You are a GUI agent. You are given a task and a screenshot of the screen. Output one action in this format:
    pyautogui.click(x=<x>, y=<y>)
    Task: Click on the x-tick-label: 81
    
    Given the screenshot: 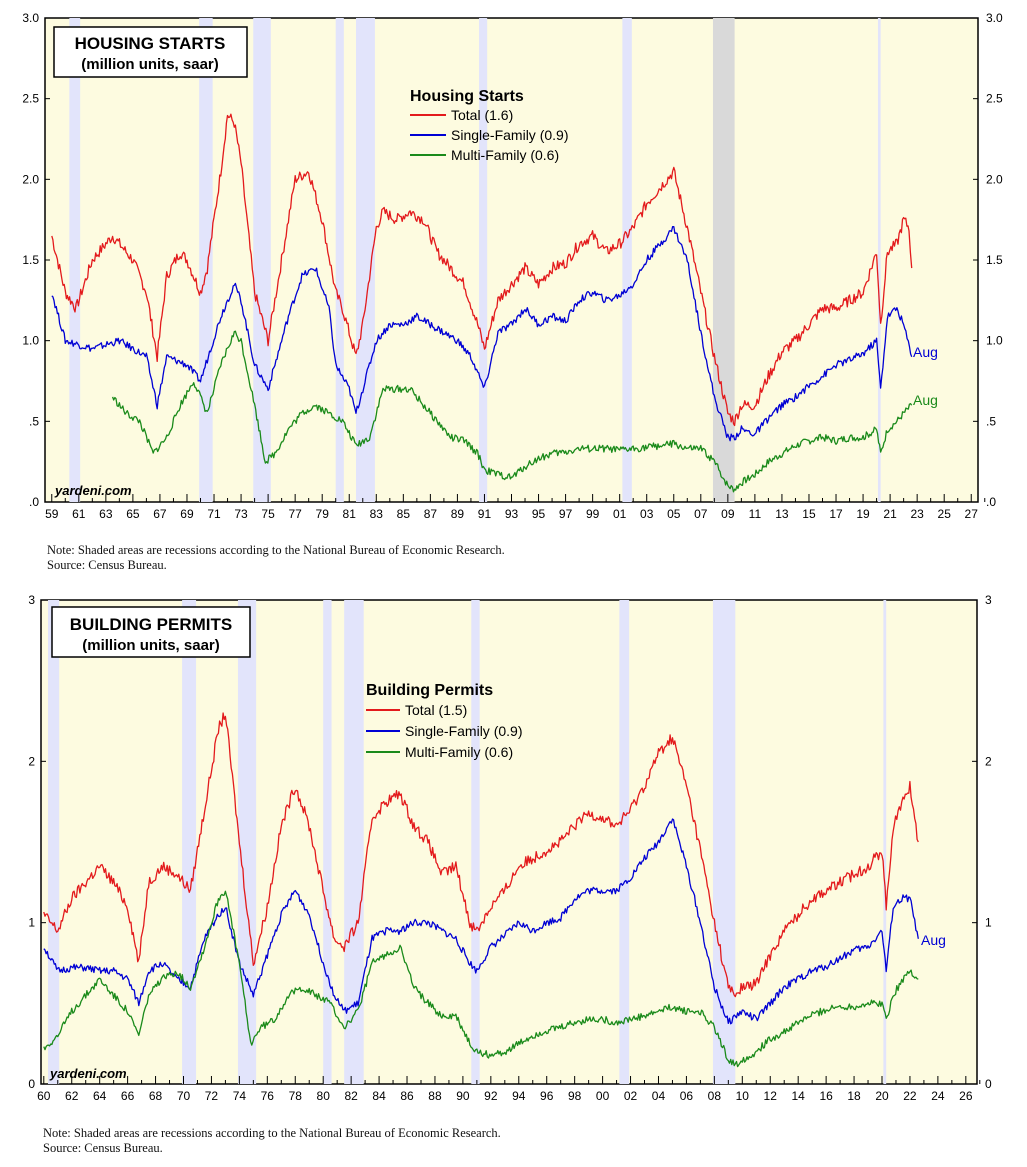 What is the action you would take?
    pyautogui.click(x=350, y=514)
    